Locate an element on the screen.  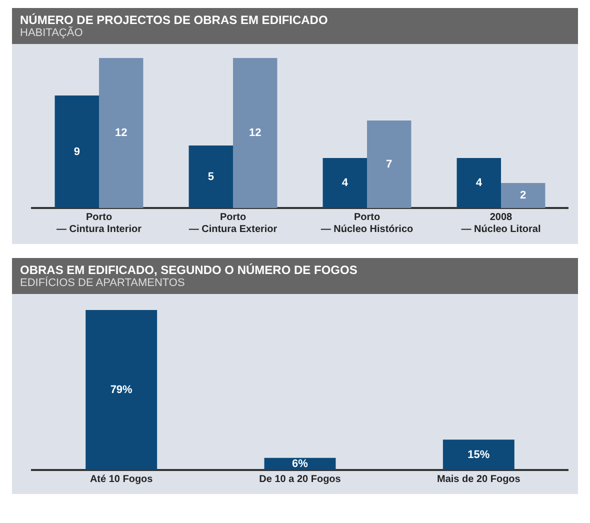
x-tick-label: Porto — Núcleo Histórico is located at coordinates (367, 223).